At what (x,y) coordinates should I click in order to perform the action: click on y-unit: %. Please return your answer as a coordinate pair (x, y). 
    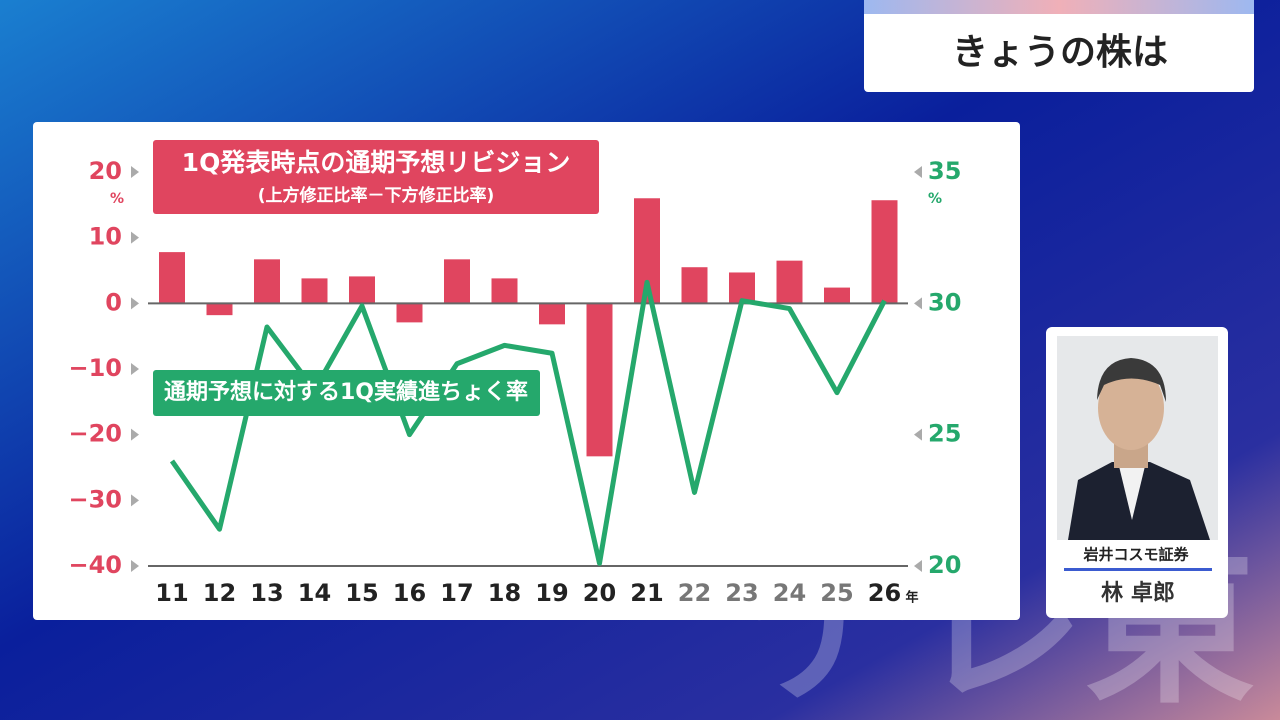
    Looking at the image, I should click on (117, 199).